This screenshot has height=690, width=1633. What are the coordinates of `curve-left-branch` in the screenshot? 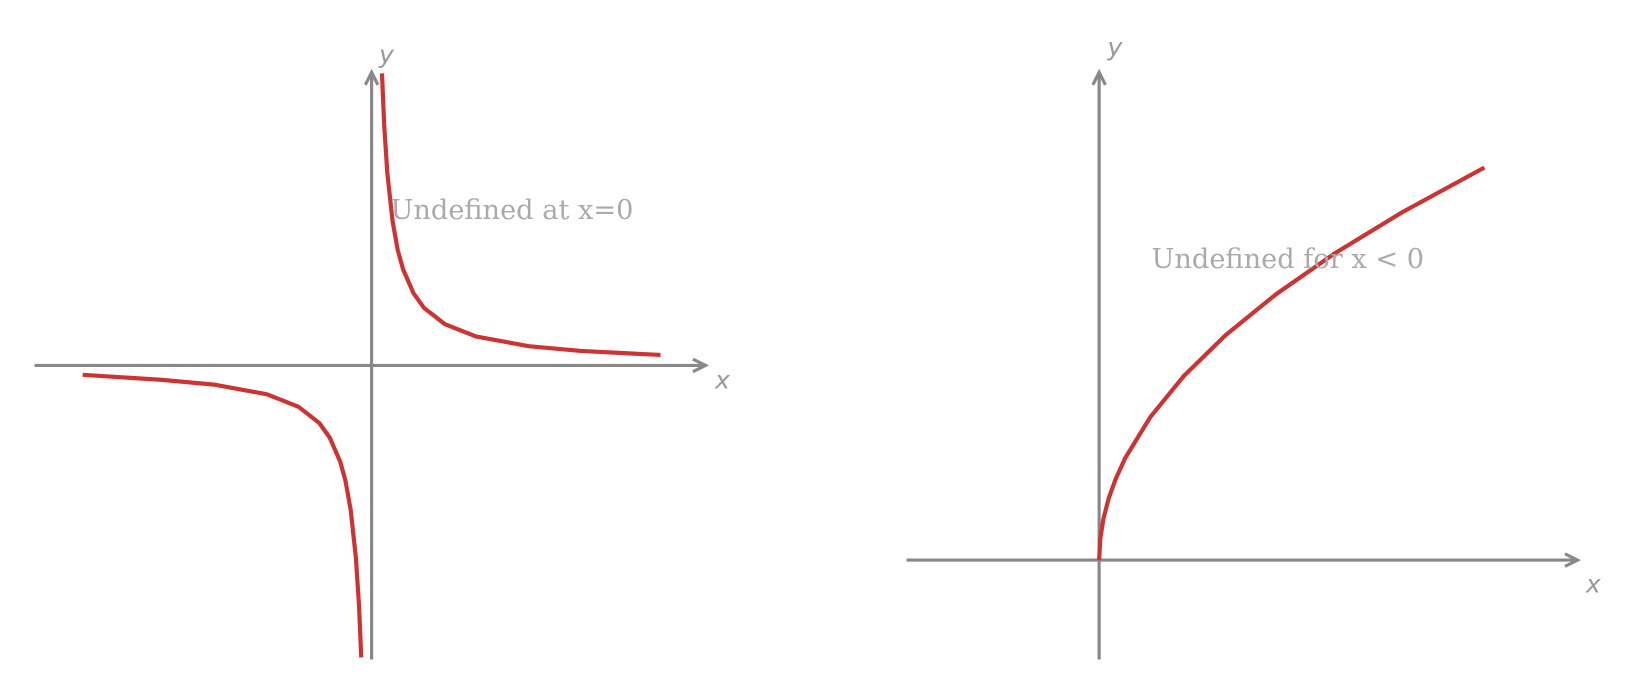 It's located at (223, 515).